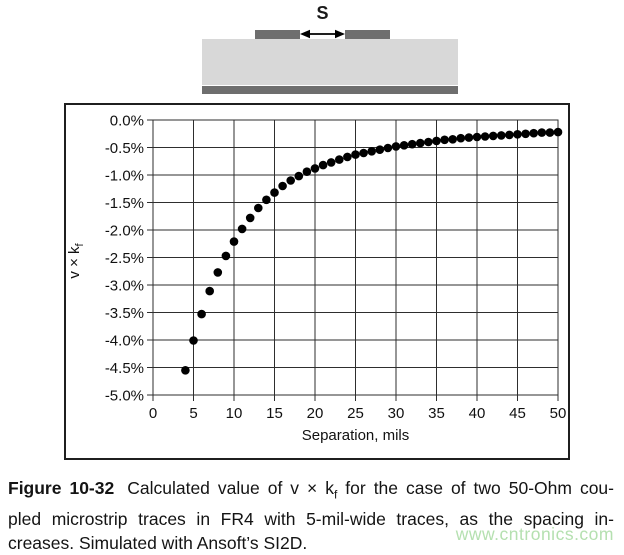 The width and height of the screenshot is (624, 555). I want to click on svg-text: 10, so click(234, 413).